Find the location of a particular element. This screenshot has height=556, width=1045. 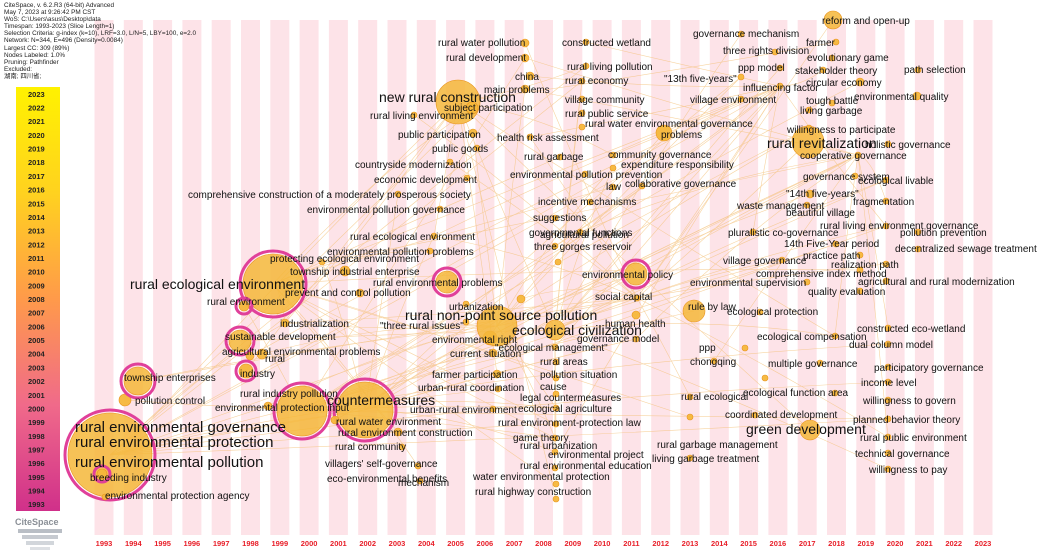

keyword-label: township industrial enterprise is located at coordinates (355, 272).